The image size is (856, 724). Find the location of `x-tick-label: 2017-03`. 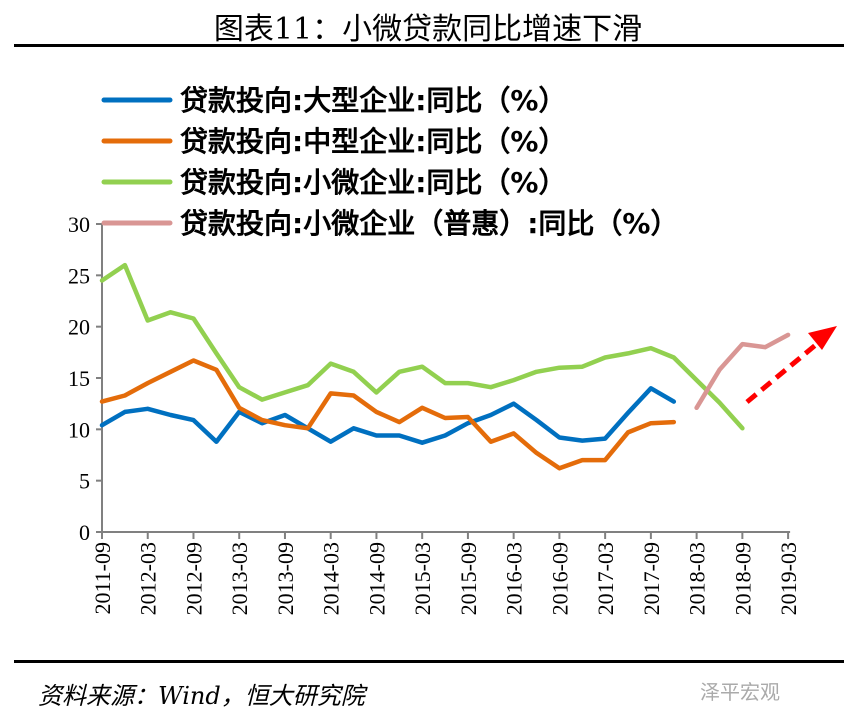

x-tick-label: 2017-03 is located at coordinates (605, 578).